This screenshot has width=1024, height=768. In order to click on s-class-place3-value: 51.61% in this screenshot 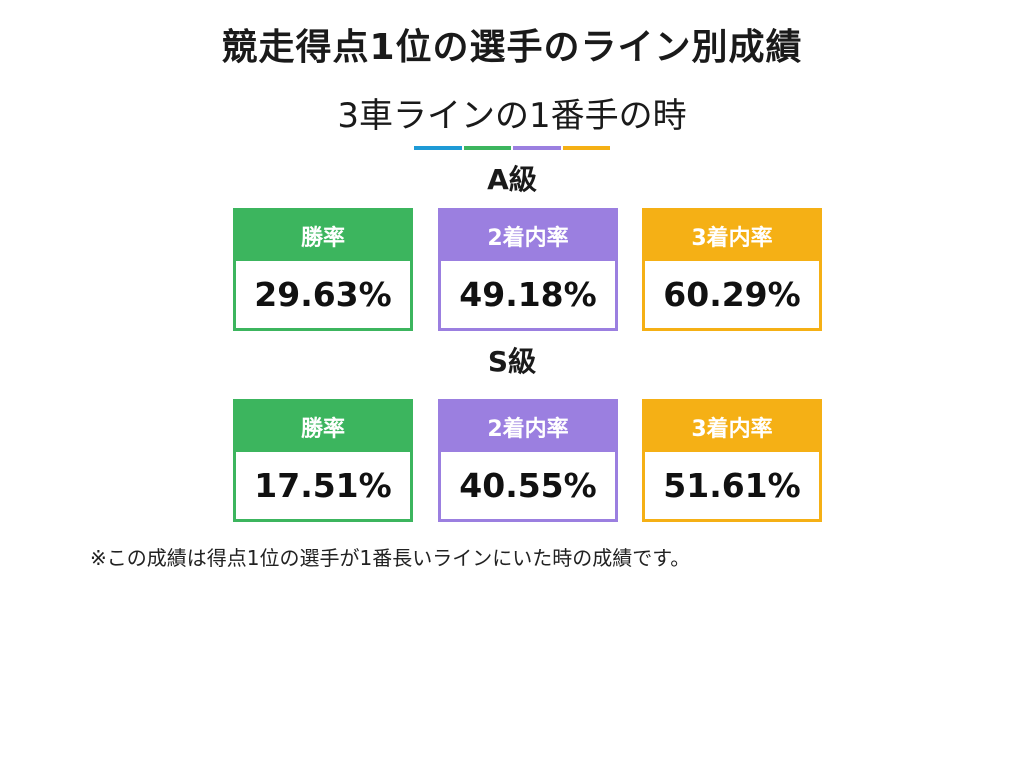, I will do `click(732, 485)`.